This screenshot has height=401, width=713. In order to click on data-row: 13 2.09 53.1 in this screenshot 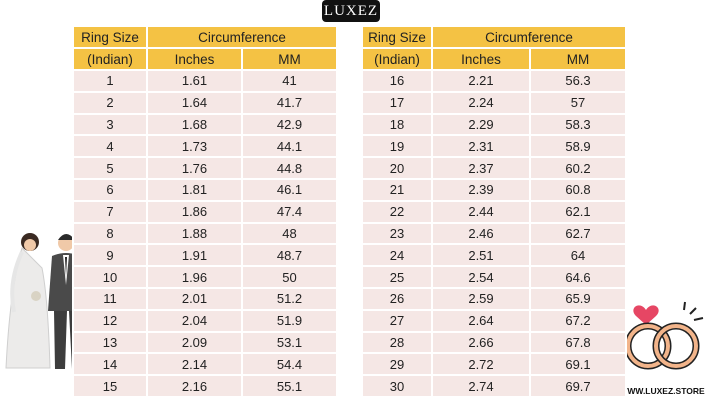, I will do `click(205, 342)`.